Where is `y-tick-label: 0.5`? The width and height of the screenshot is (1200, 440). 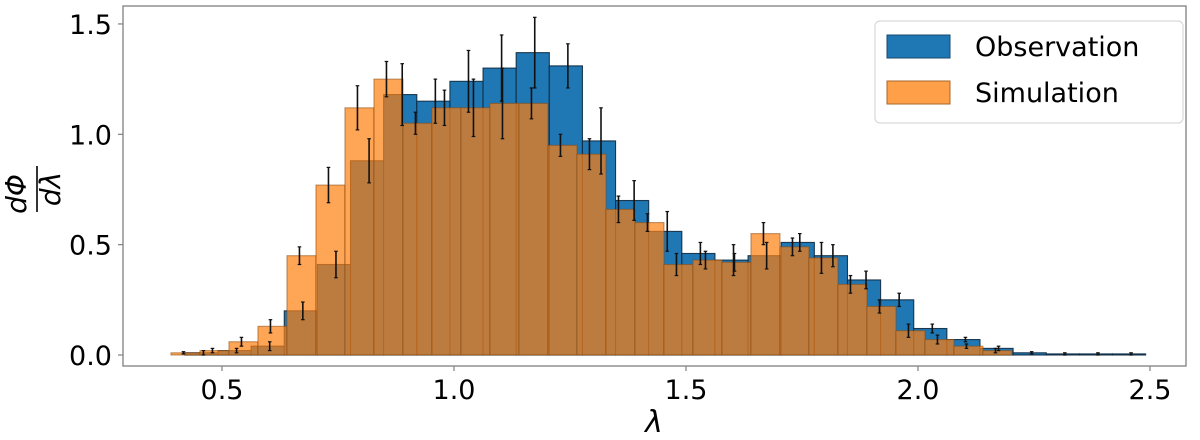
y-tick-label: 0.5 is located at coordinates (90, 246).